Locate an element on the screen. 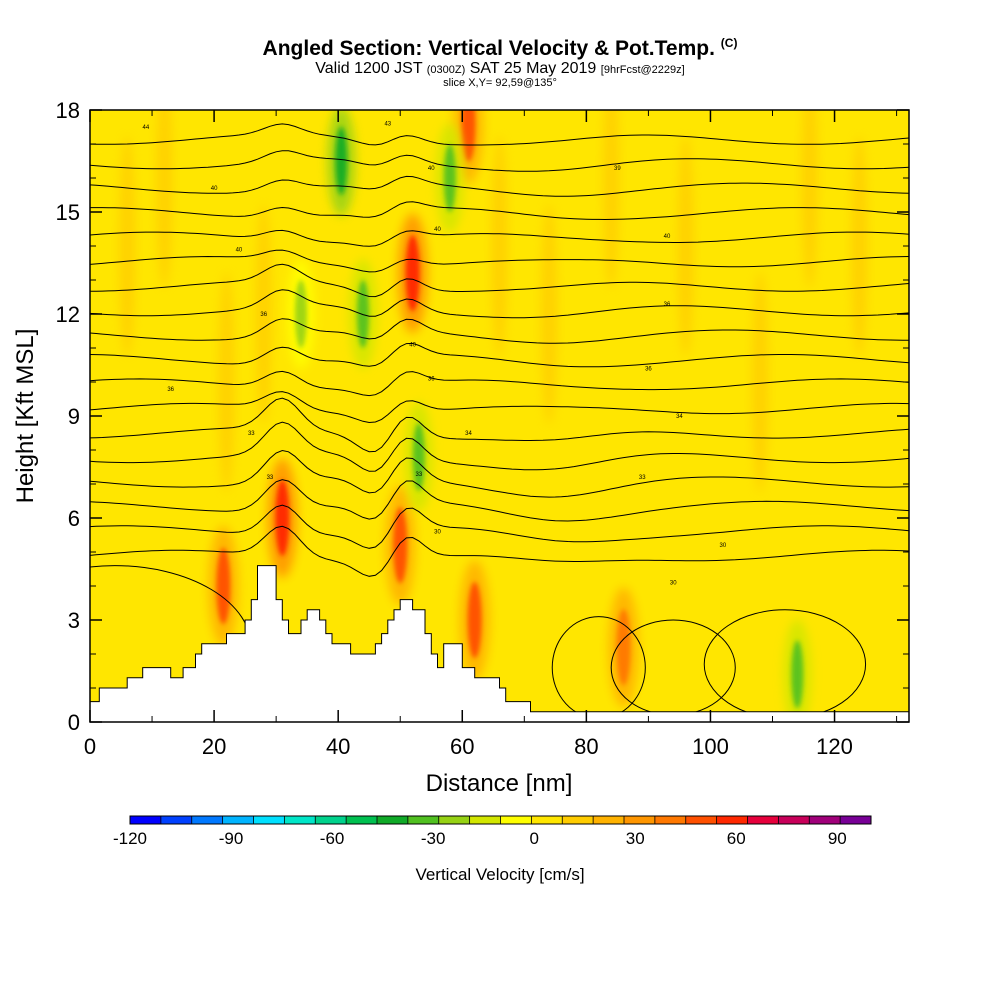  colorbar-tick-label: 30 is located at coordinates (635, 838).